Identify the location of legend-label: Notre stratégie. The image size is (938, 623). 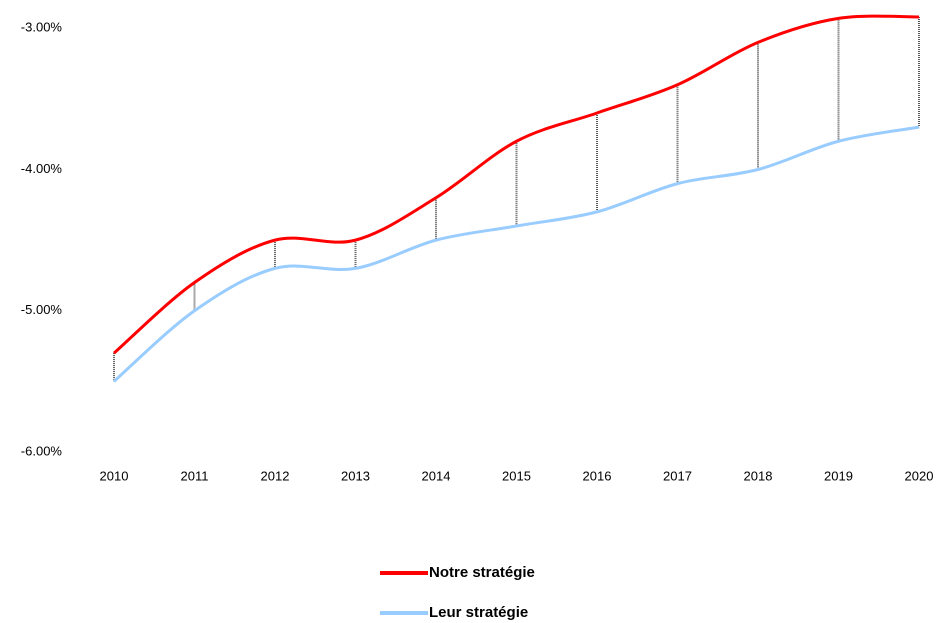
(482, 572).